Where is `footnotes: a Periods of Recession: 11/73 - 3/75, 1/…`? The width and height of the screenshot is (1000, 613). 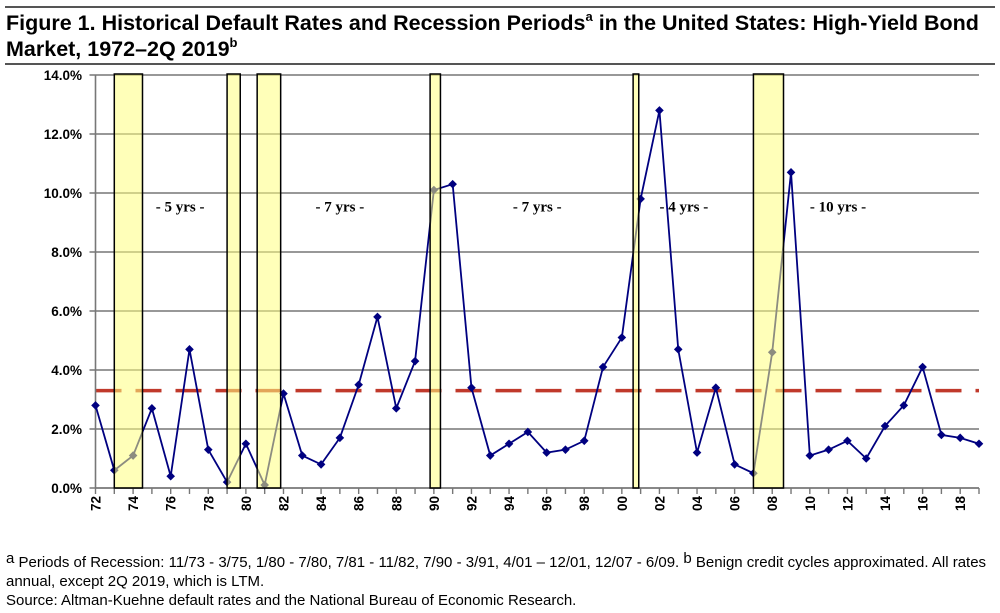 footnotes: a Periods of Recession: 11/73 - 3/75, 1/… is located at coordinates (501, 580).